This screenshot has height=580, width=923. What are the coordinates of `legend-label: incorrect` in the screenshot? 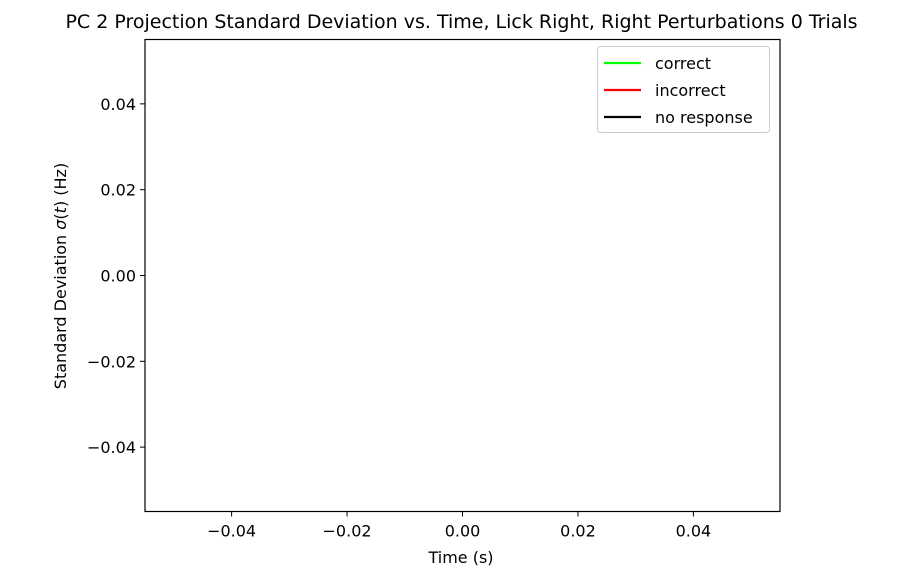 It's located at (690, 90).